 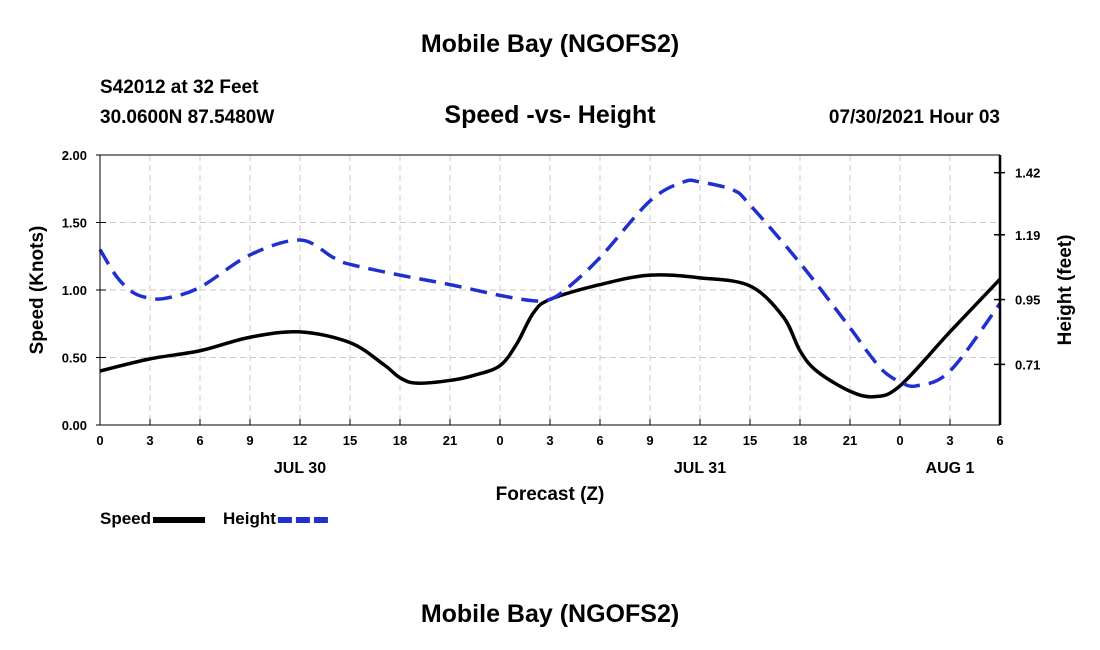 I want to click on forecast-datetime: 07/30/2021 Hour 03, so click(x=914, y=117).